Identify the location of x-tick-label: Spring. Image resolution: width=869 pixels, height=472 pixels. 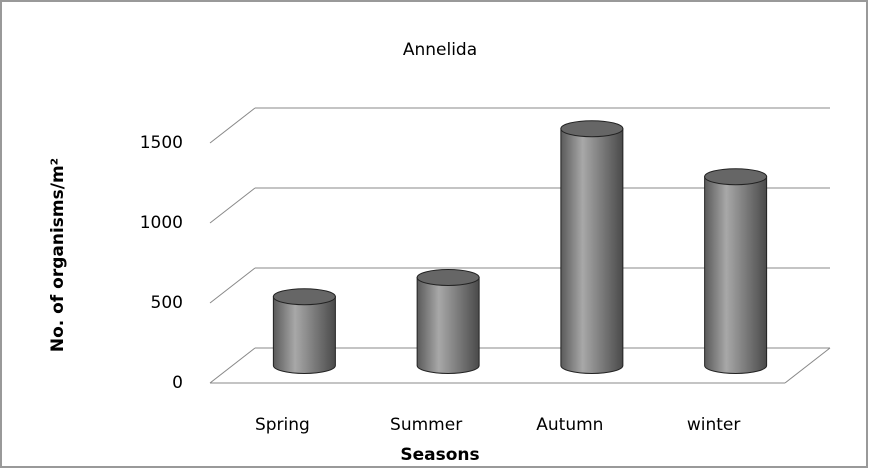
(282, 425).